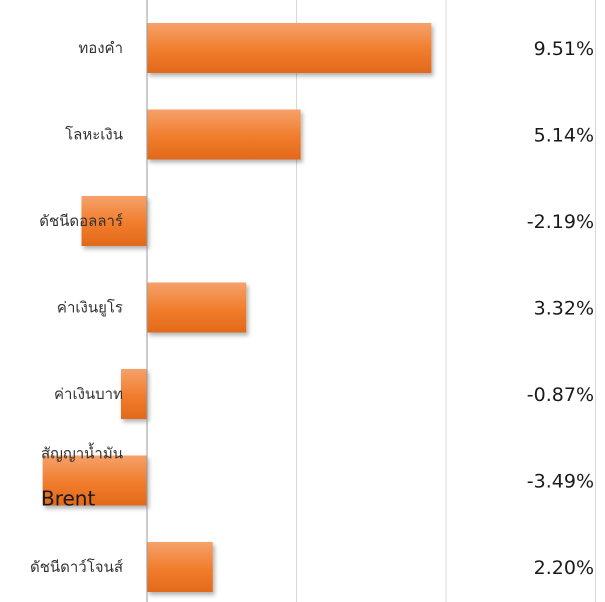 The image size is (605, 602). What do you see at coordinates (560, 395) in the screenshot?
I see `data-label: -0.87%` at bounding box center [560, 395].